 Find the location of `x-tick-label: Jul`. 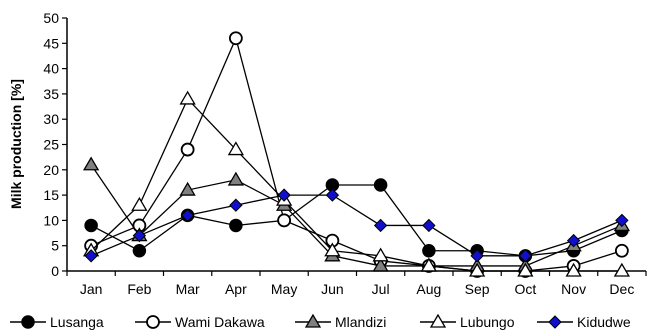

x-tick-label: Jul is located at coordinates (381, 289).